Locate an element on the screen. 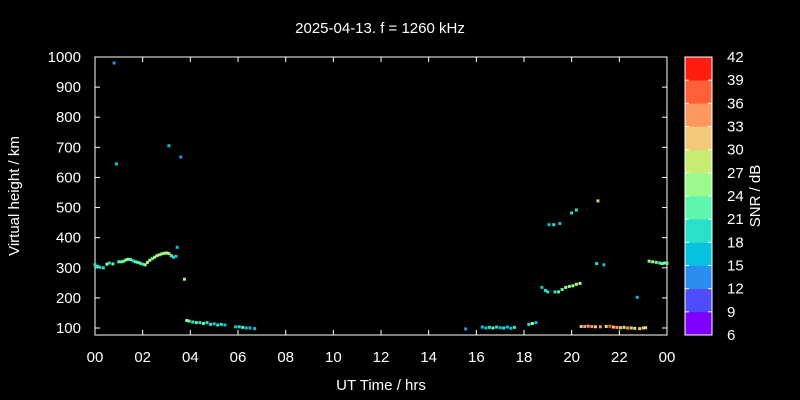 This screenshot has height=400, width=800. x-tick-label: 22 is located at coordinates (619, 357).